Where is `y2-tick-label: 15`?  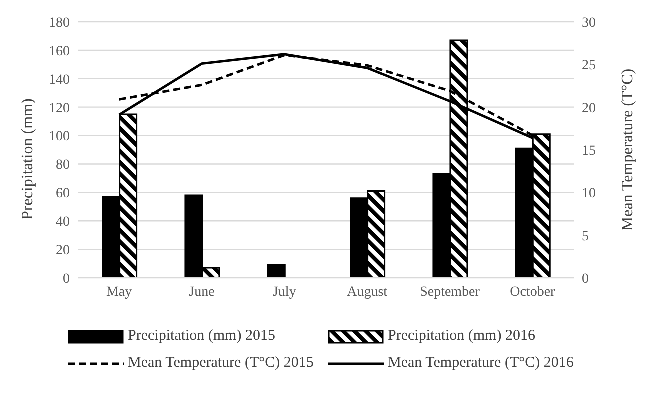
y2-tick-label: 15 is located at coordinates (589, 151).